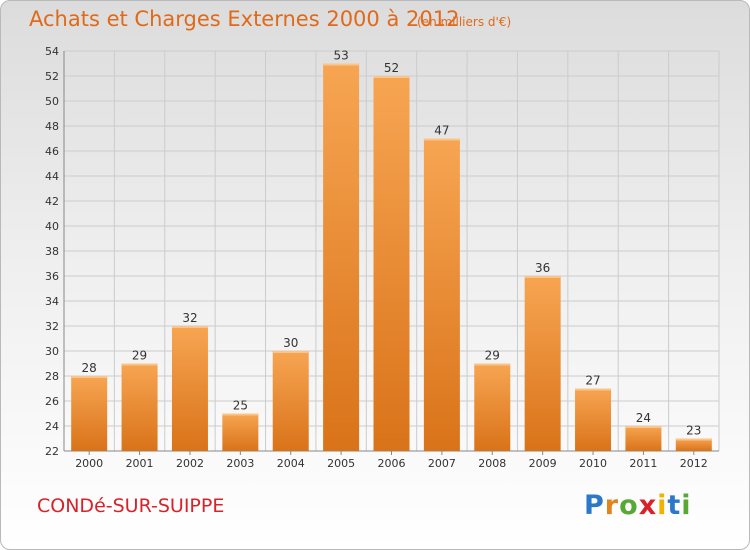 Image resolution: width=750 pixels, height=550 pixels. I want to click on y-tick-label: 50, so click(52, 101).